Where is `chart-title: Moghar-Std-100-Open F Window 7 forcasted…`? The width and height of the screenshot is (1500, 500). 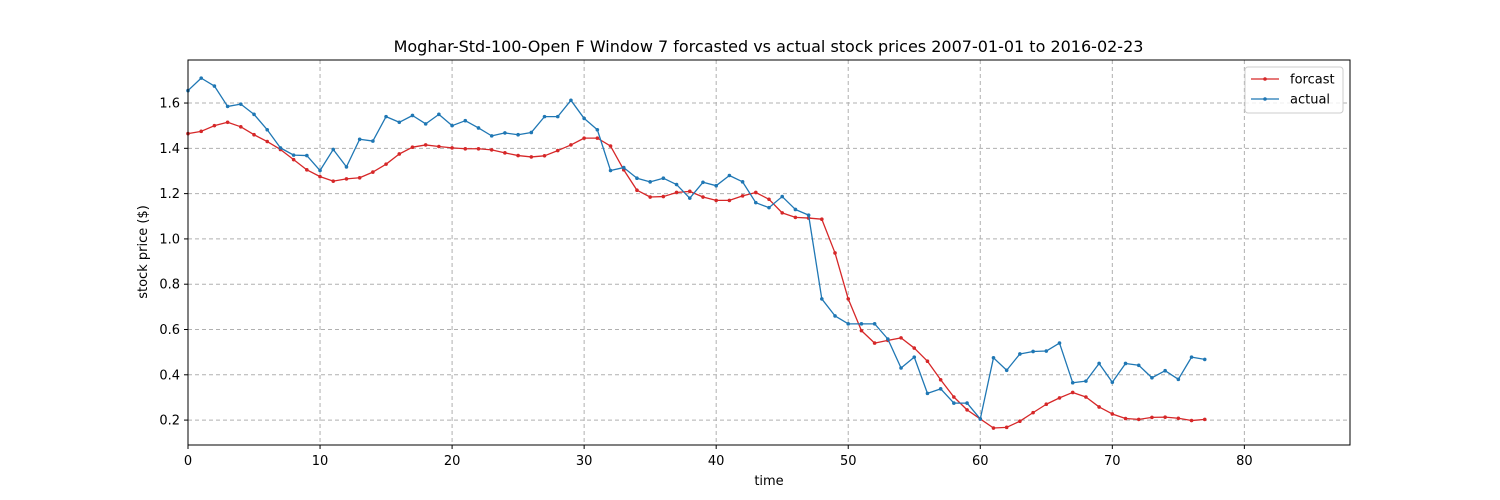 chart-title: Moghar-Std-100-Open F Window 7 forcasted… is located at coordinates (769, 46).